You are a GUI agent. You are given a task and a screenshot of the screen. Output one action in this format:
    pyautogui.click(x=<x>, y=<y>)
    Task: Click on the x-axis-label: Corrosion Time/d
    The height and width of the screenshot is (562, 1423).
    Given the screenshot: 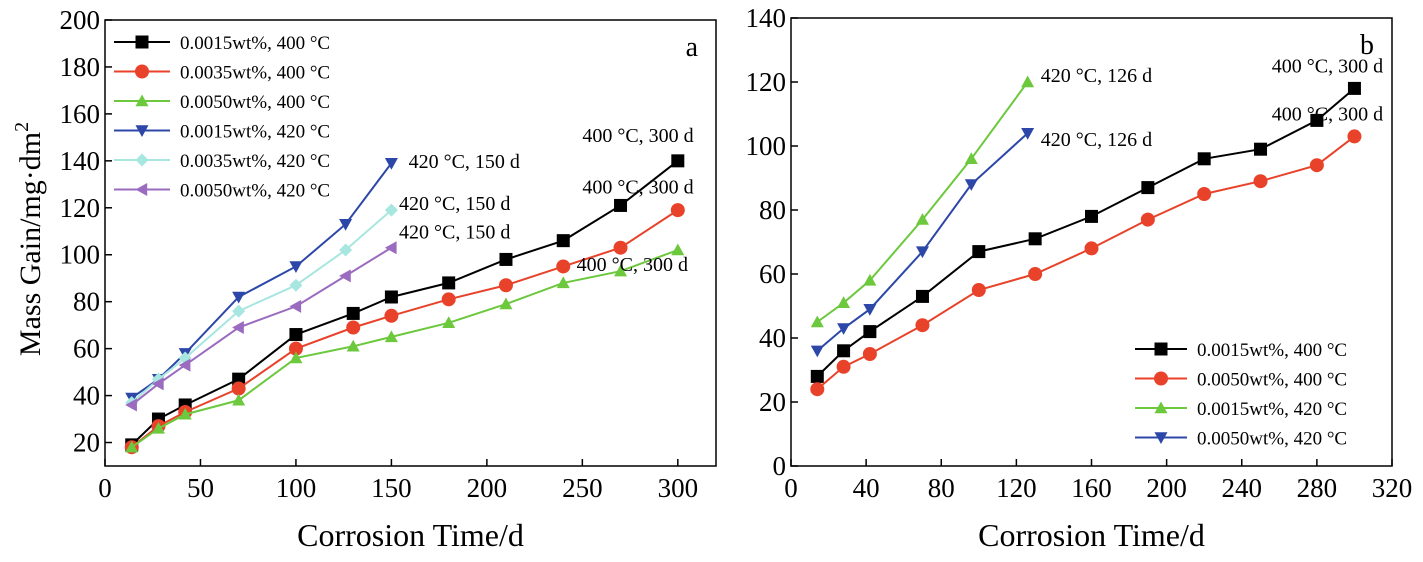 What is the action you would take?
    pyautogui.click(x=1091, y=535)
    